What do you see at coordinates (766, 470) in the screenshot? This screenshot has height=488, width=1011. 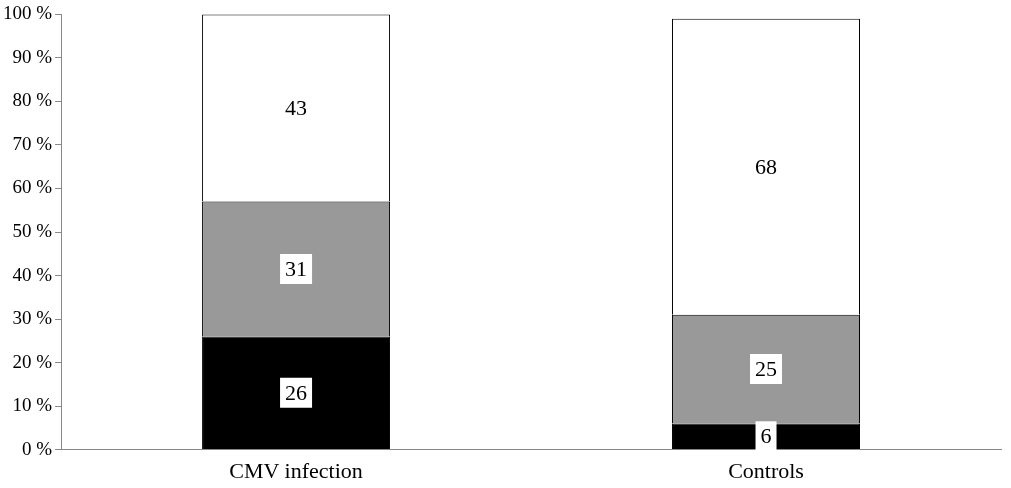 I see `x-tick-label: Controls` at bounding box center [766, 470].